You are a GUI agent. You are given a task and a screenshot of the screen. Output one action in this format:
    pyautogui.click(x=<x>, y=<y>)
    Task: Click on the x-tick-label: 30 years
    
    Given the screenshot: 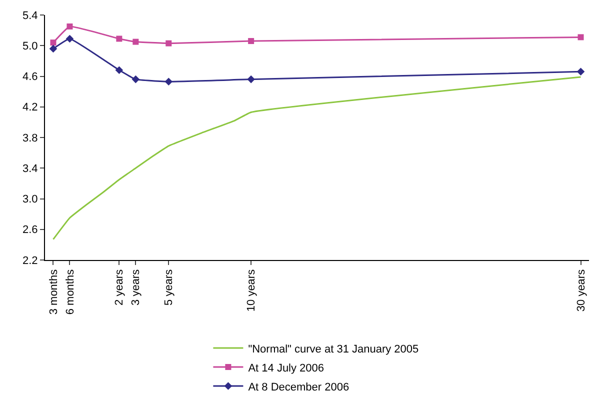 What is the action you would take?
    pyautogui.click(x=581, y=290)
    